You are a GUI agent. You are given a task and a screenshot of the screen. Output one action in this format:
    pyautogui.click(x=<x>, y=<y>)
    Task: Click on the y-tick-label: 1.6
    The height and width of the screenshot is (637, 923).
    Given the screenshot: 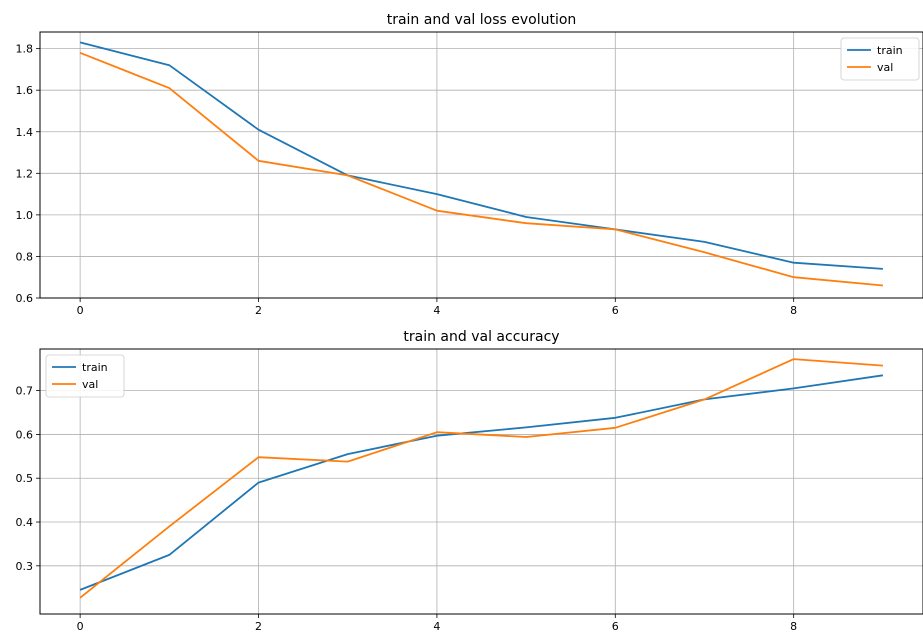 What is the action you would take?
    pyautogui.click(x=25, y=90)
    